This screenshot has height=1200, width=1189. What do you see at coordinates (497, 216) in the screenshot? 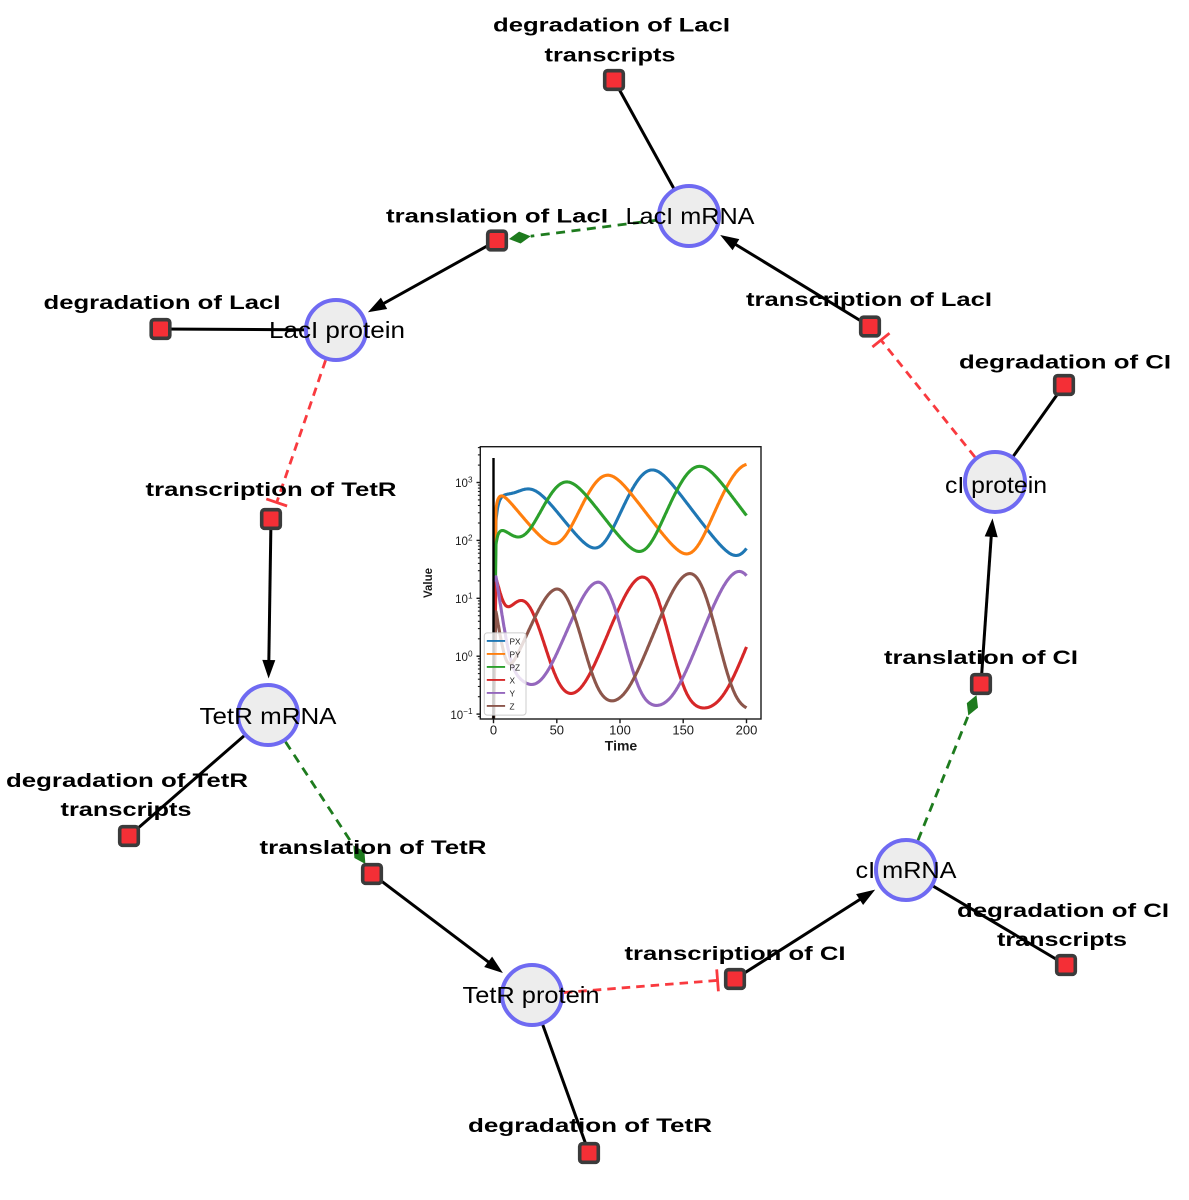
I see `svg-text: translation of LacI` at bounding box center [497, 216].